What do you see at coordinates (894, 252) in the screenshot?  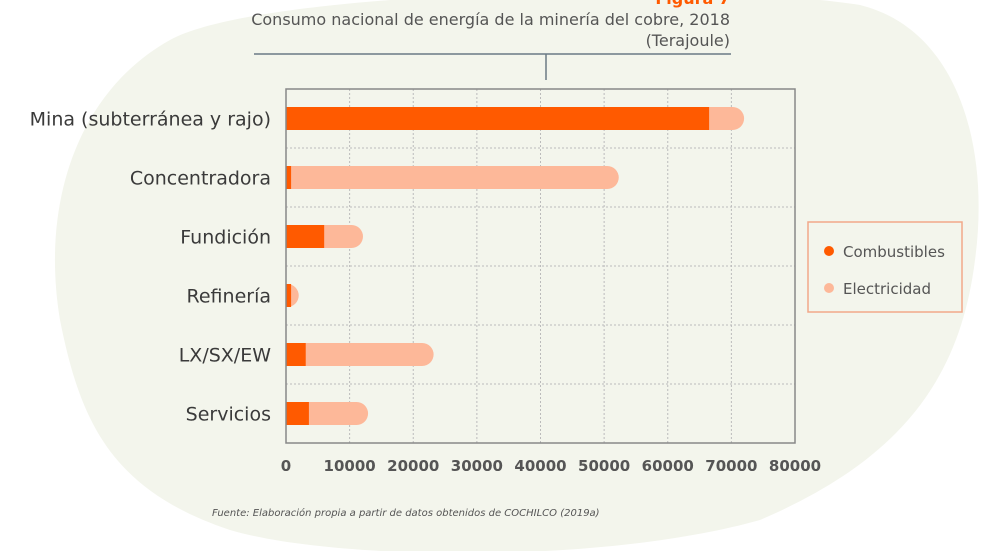 I see `legend-label-combustibles: Combustibles` at bounding box center [894, 252].